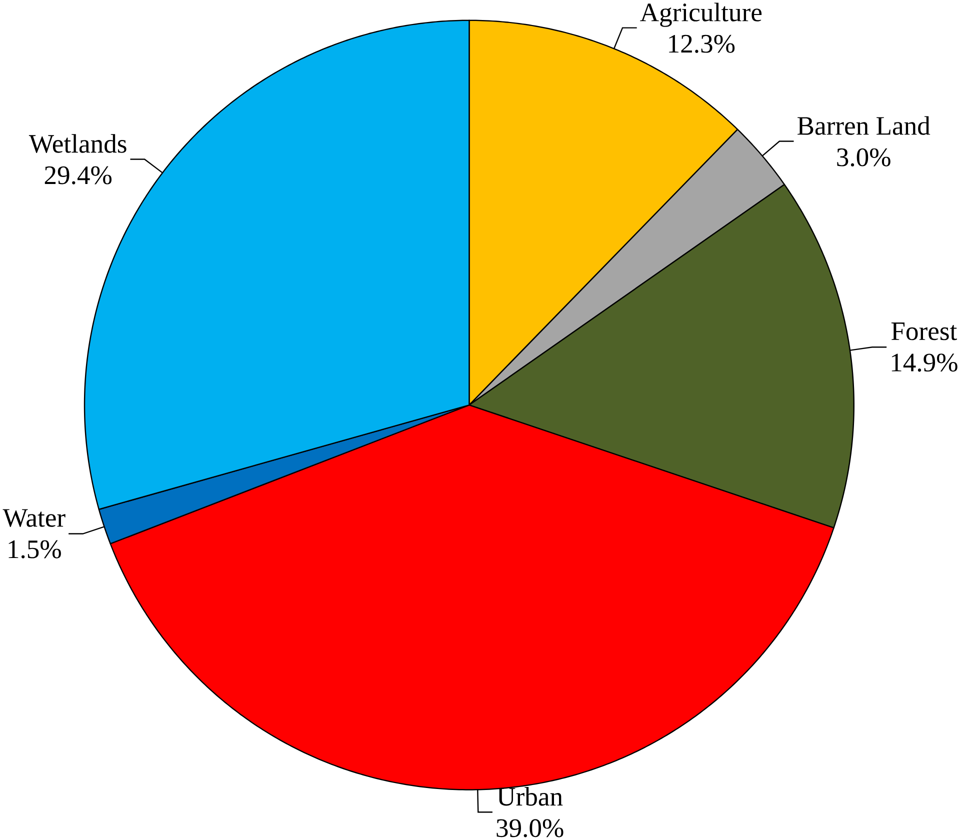 Image resolution: width=961 pixels, height=840 pixels. I want to click on data-label: 14.9%, so click(925, 363).